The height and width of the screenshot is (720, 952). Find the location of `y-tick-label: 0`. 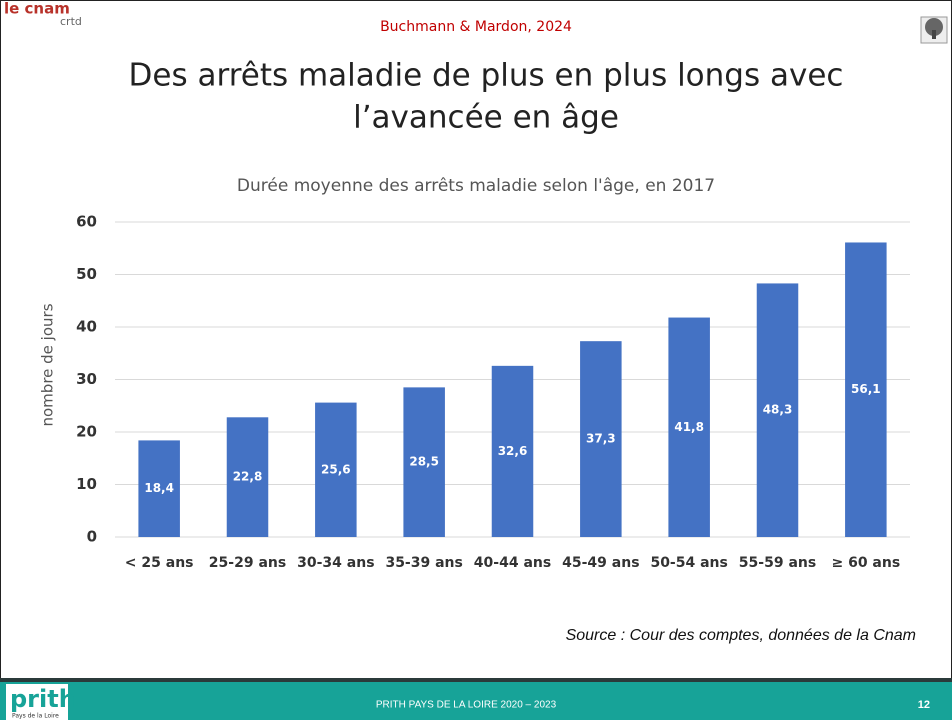

y-tick-label: 0 is located at coordinates (92, 537).